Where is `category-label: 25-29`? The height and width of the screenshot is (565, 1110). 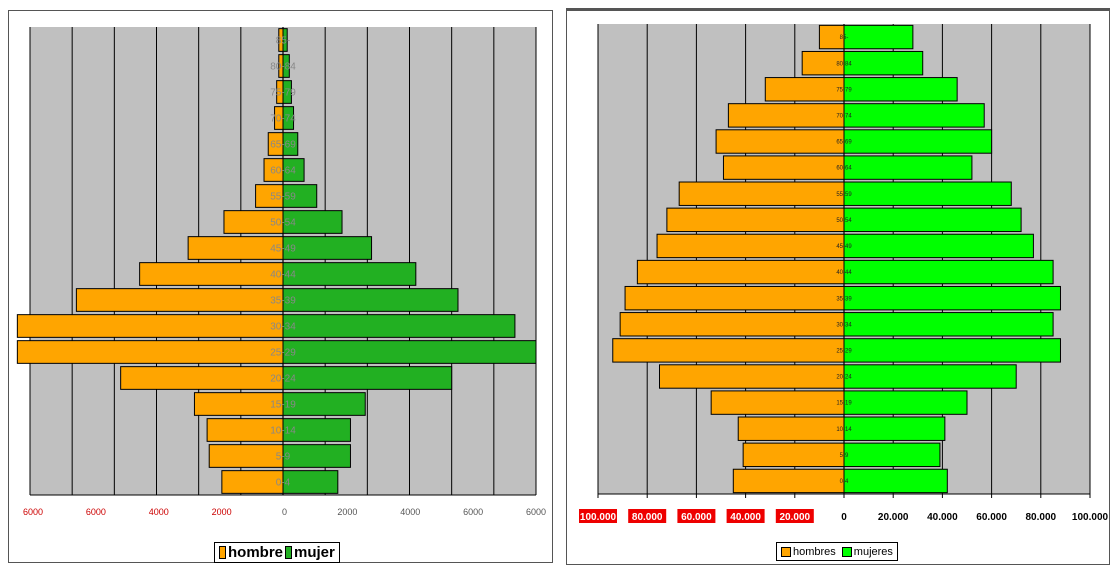 category-label: 25-29 is located at coordinates (844, 351).